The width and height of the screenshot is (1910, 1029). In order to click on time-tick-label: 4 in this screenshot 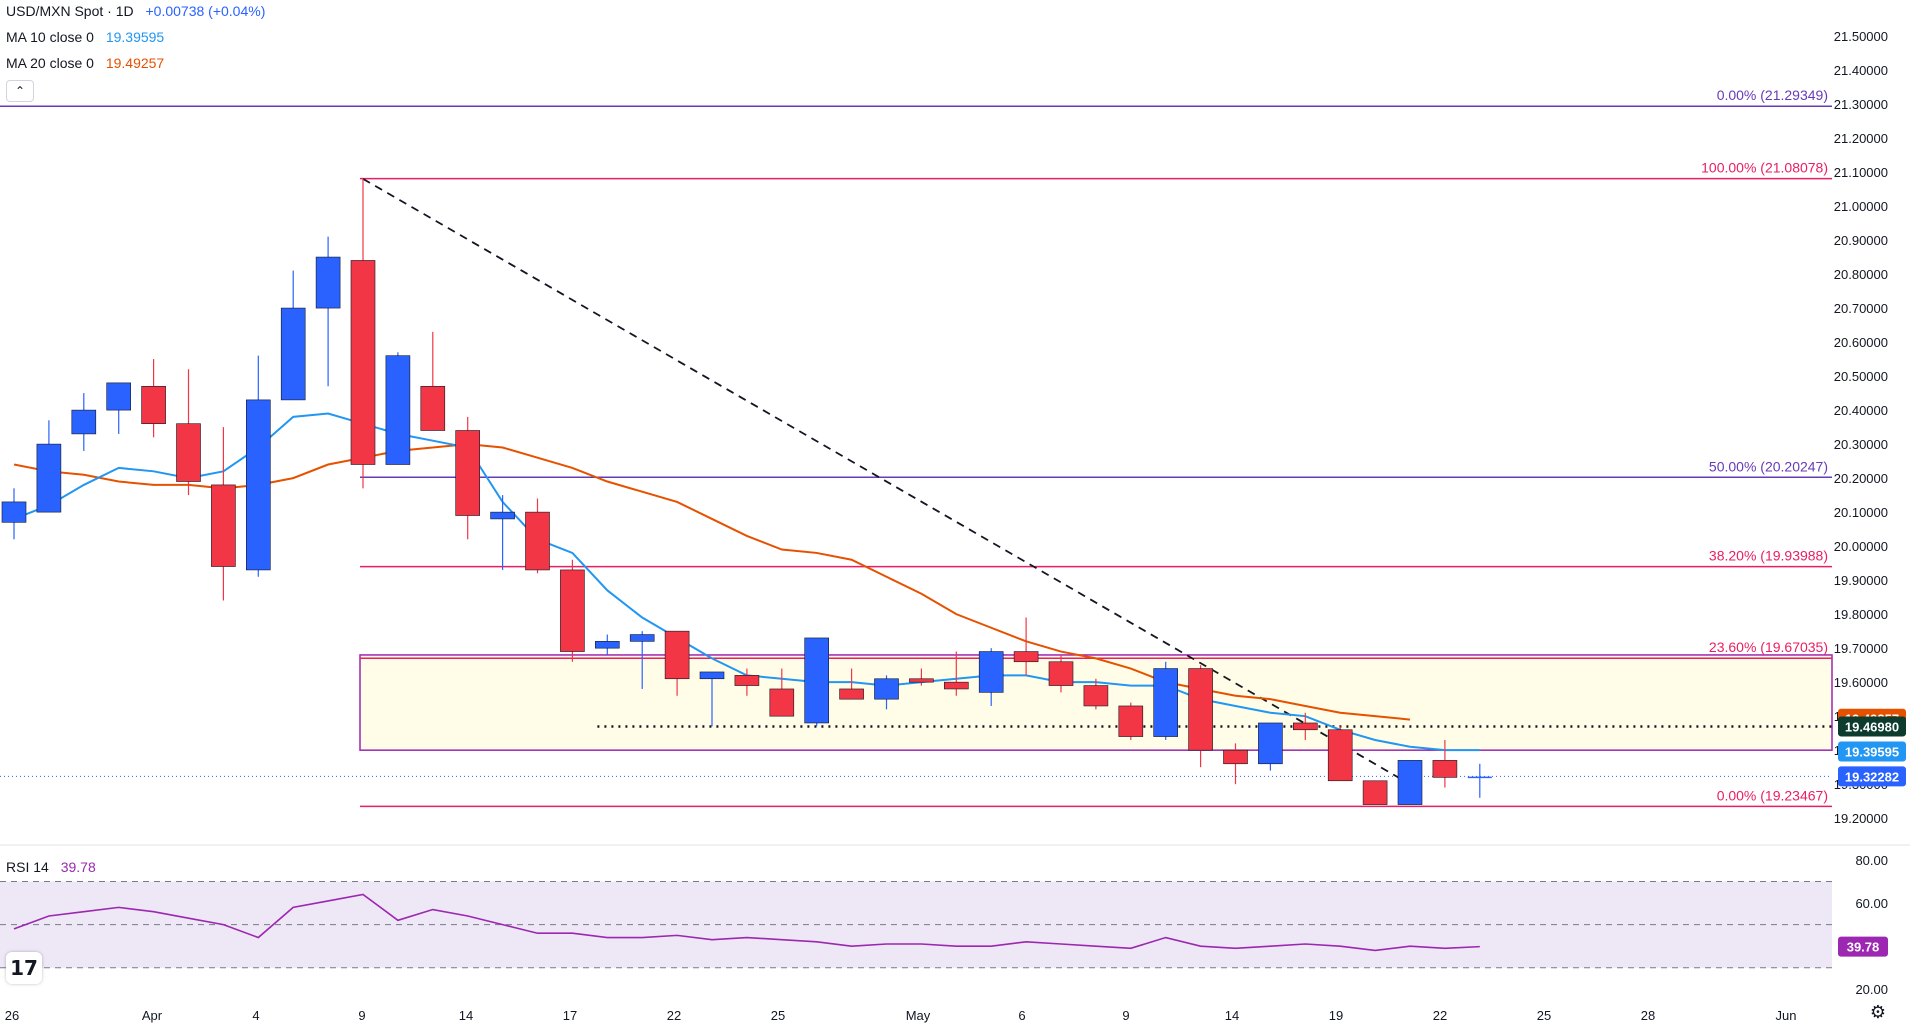, I will do `click(255, 1015)`.